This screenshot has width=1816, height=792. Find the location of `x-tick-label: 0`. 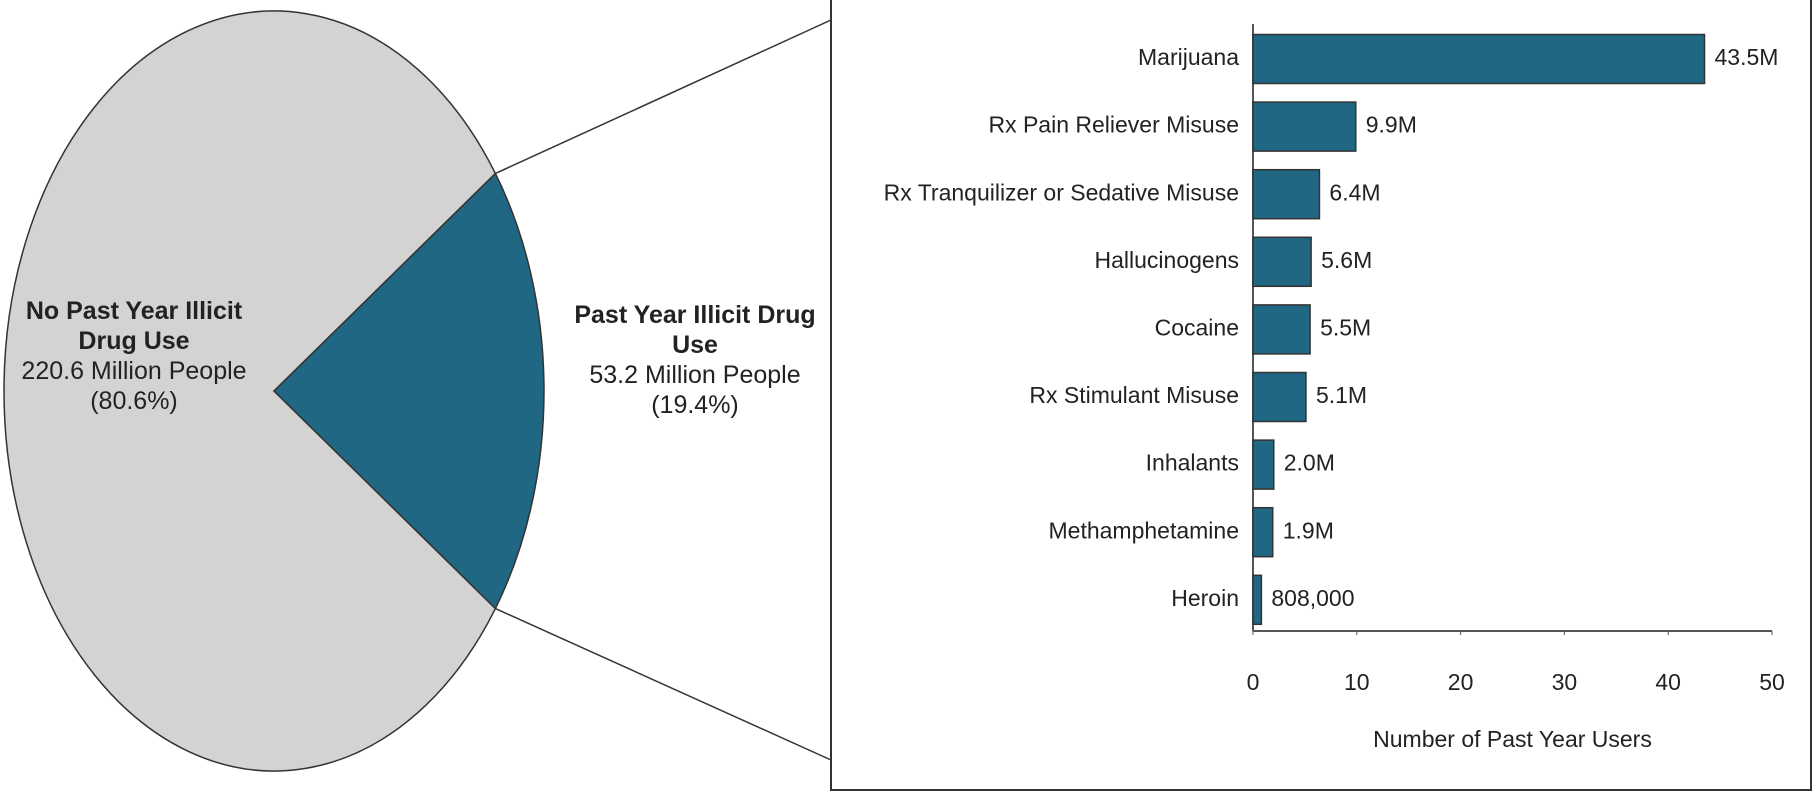

x-tick-label: 0 is located at coordinates (1253, 682).